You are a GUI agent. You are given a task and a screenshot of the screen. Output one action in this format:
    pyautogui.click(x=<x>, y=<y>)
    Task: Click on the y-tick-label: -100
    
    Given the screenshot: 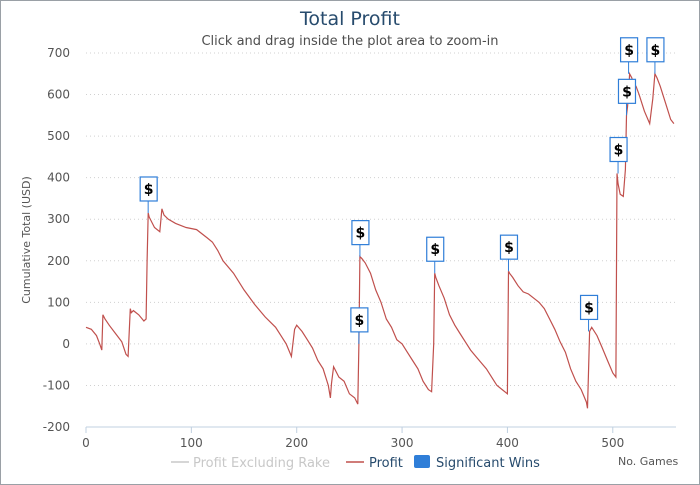 What is the action you would take?
    pyautogui.click(x=56, y=385)
    